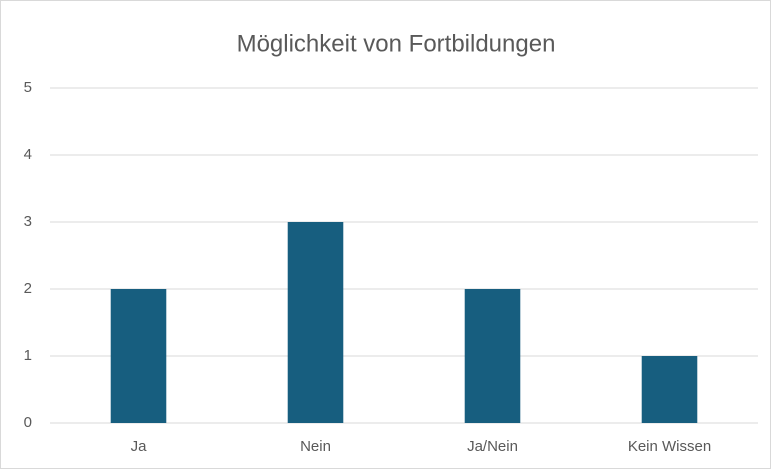  What do you see at coordinates (28, 221) in the screenshot?
I see `y-tick-label: 3` at bounding box center [28, 221].